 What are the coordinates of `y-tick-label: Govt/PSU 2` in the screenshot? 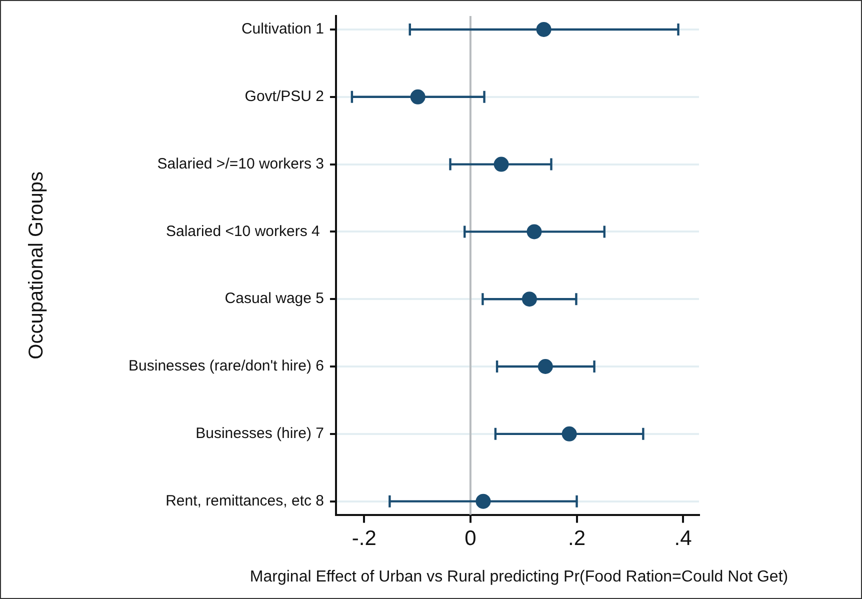 It's located at (284, 97).